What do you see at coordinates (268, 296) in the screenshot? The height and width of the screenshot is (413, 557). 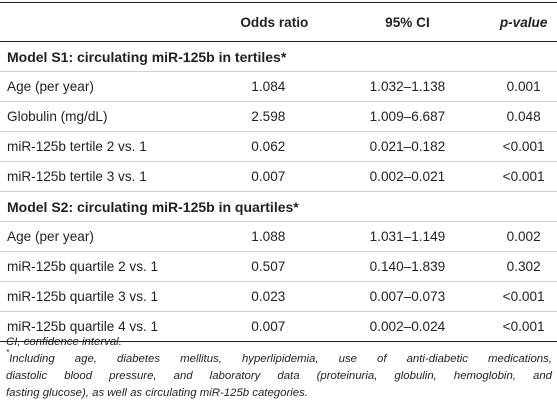 I see `odds-ratio-value: 0.023` at bounding box center [268, 296].